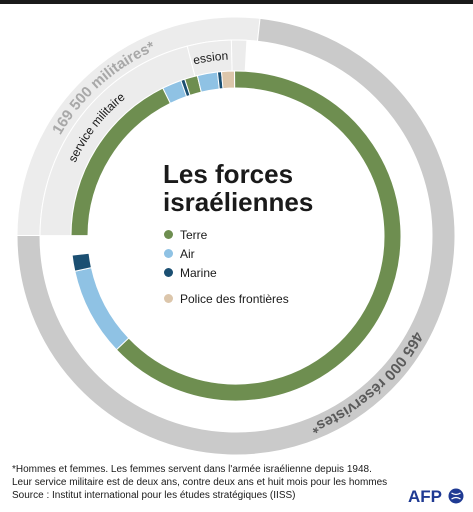  What do you see at coordinates (194, 235) in the screenshot?
I see `legend-label-terre: Terre` at bounding box center [194, 235].